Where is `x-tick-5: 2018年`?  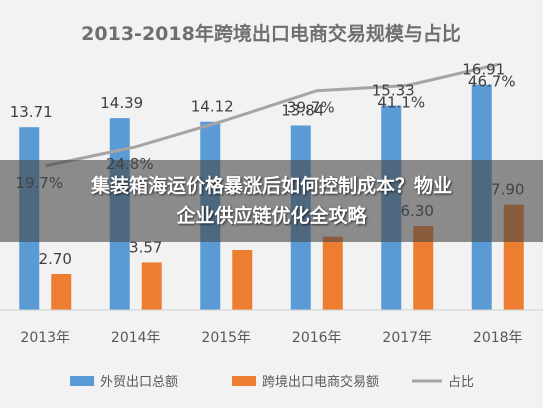 x-tick-5: 2018年 is located at coordinates (498, 338).